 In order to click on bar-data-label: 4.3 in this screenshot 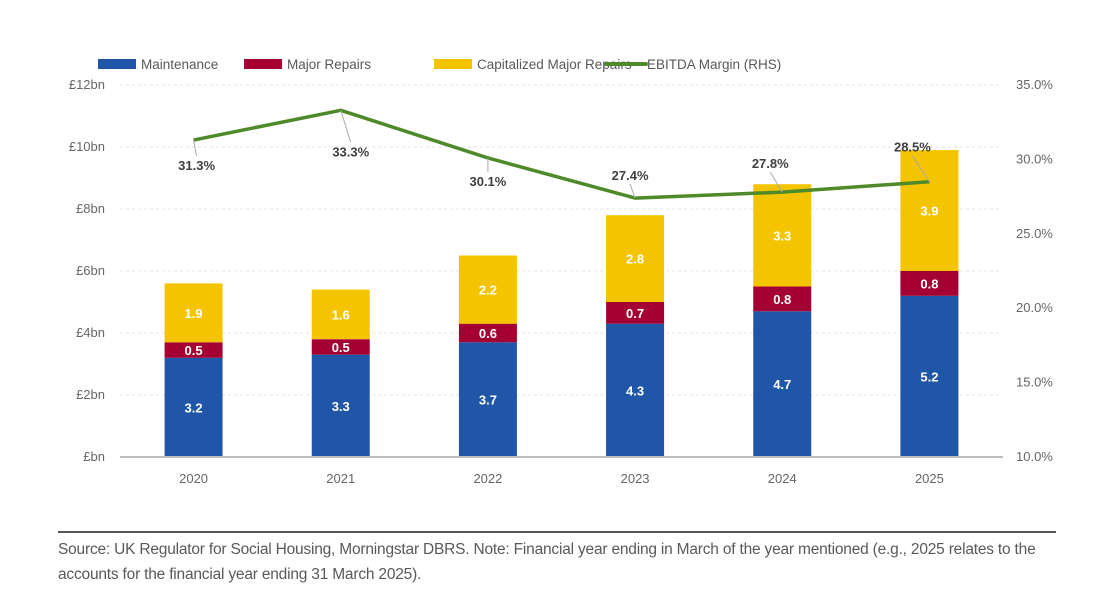, I will do `click(635, 390)`.